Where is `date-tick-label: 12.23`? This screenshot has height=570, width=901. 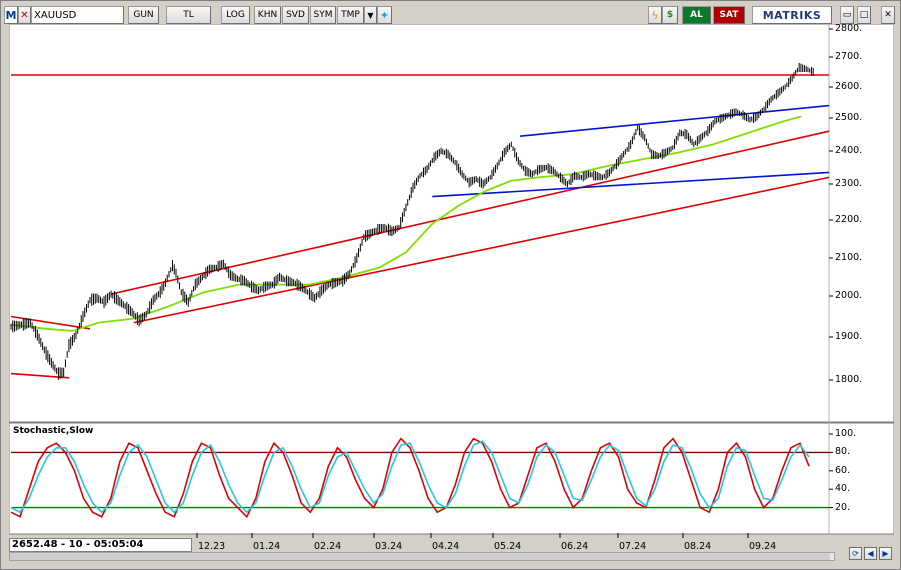
date-tick-label: 12.23 is located at coordinates (212, 546).